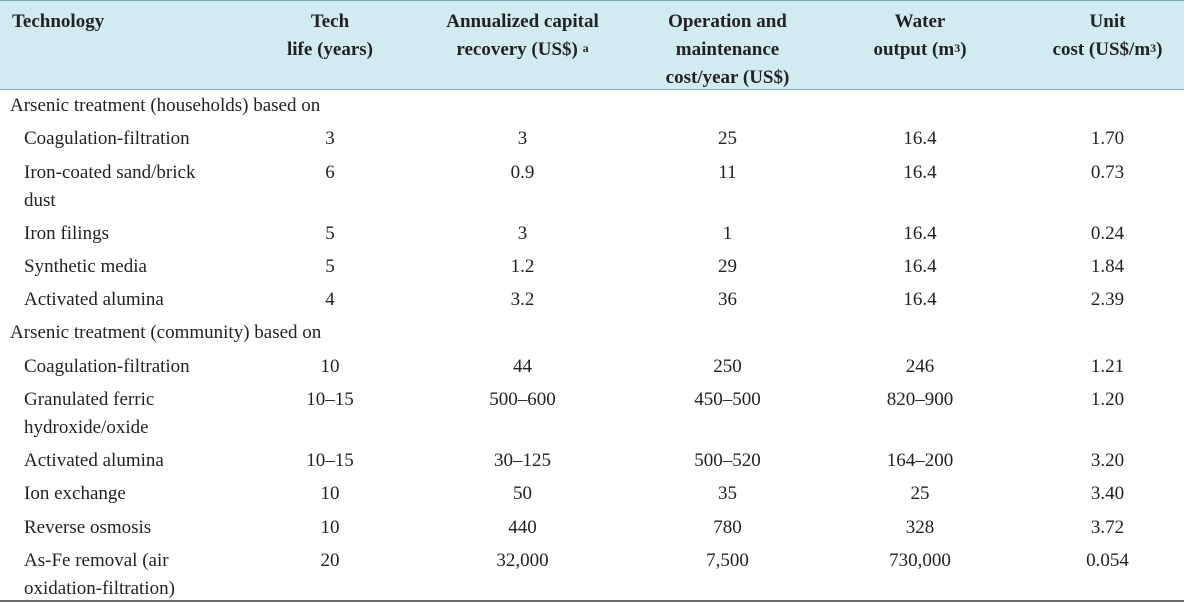 This screenshot has height=603, width=1184. What do you see at coordinates (330, 21) in the screenshot?
I see `header-tech-life-line1: Tech` at bounding box center [330, 21].